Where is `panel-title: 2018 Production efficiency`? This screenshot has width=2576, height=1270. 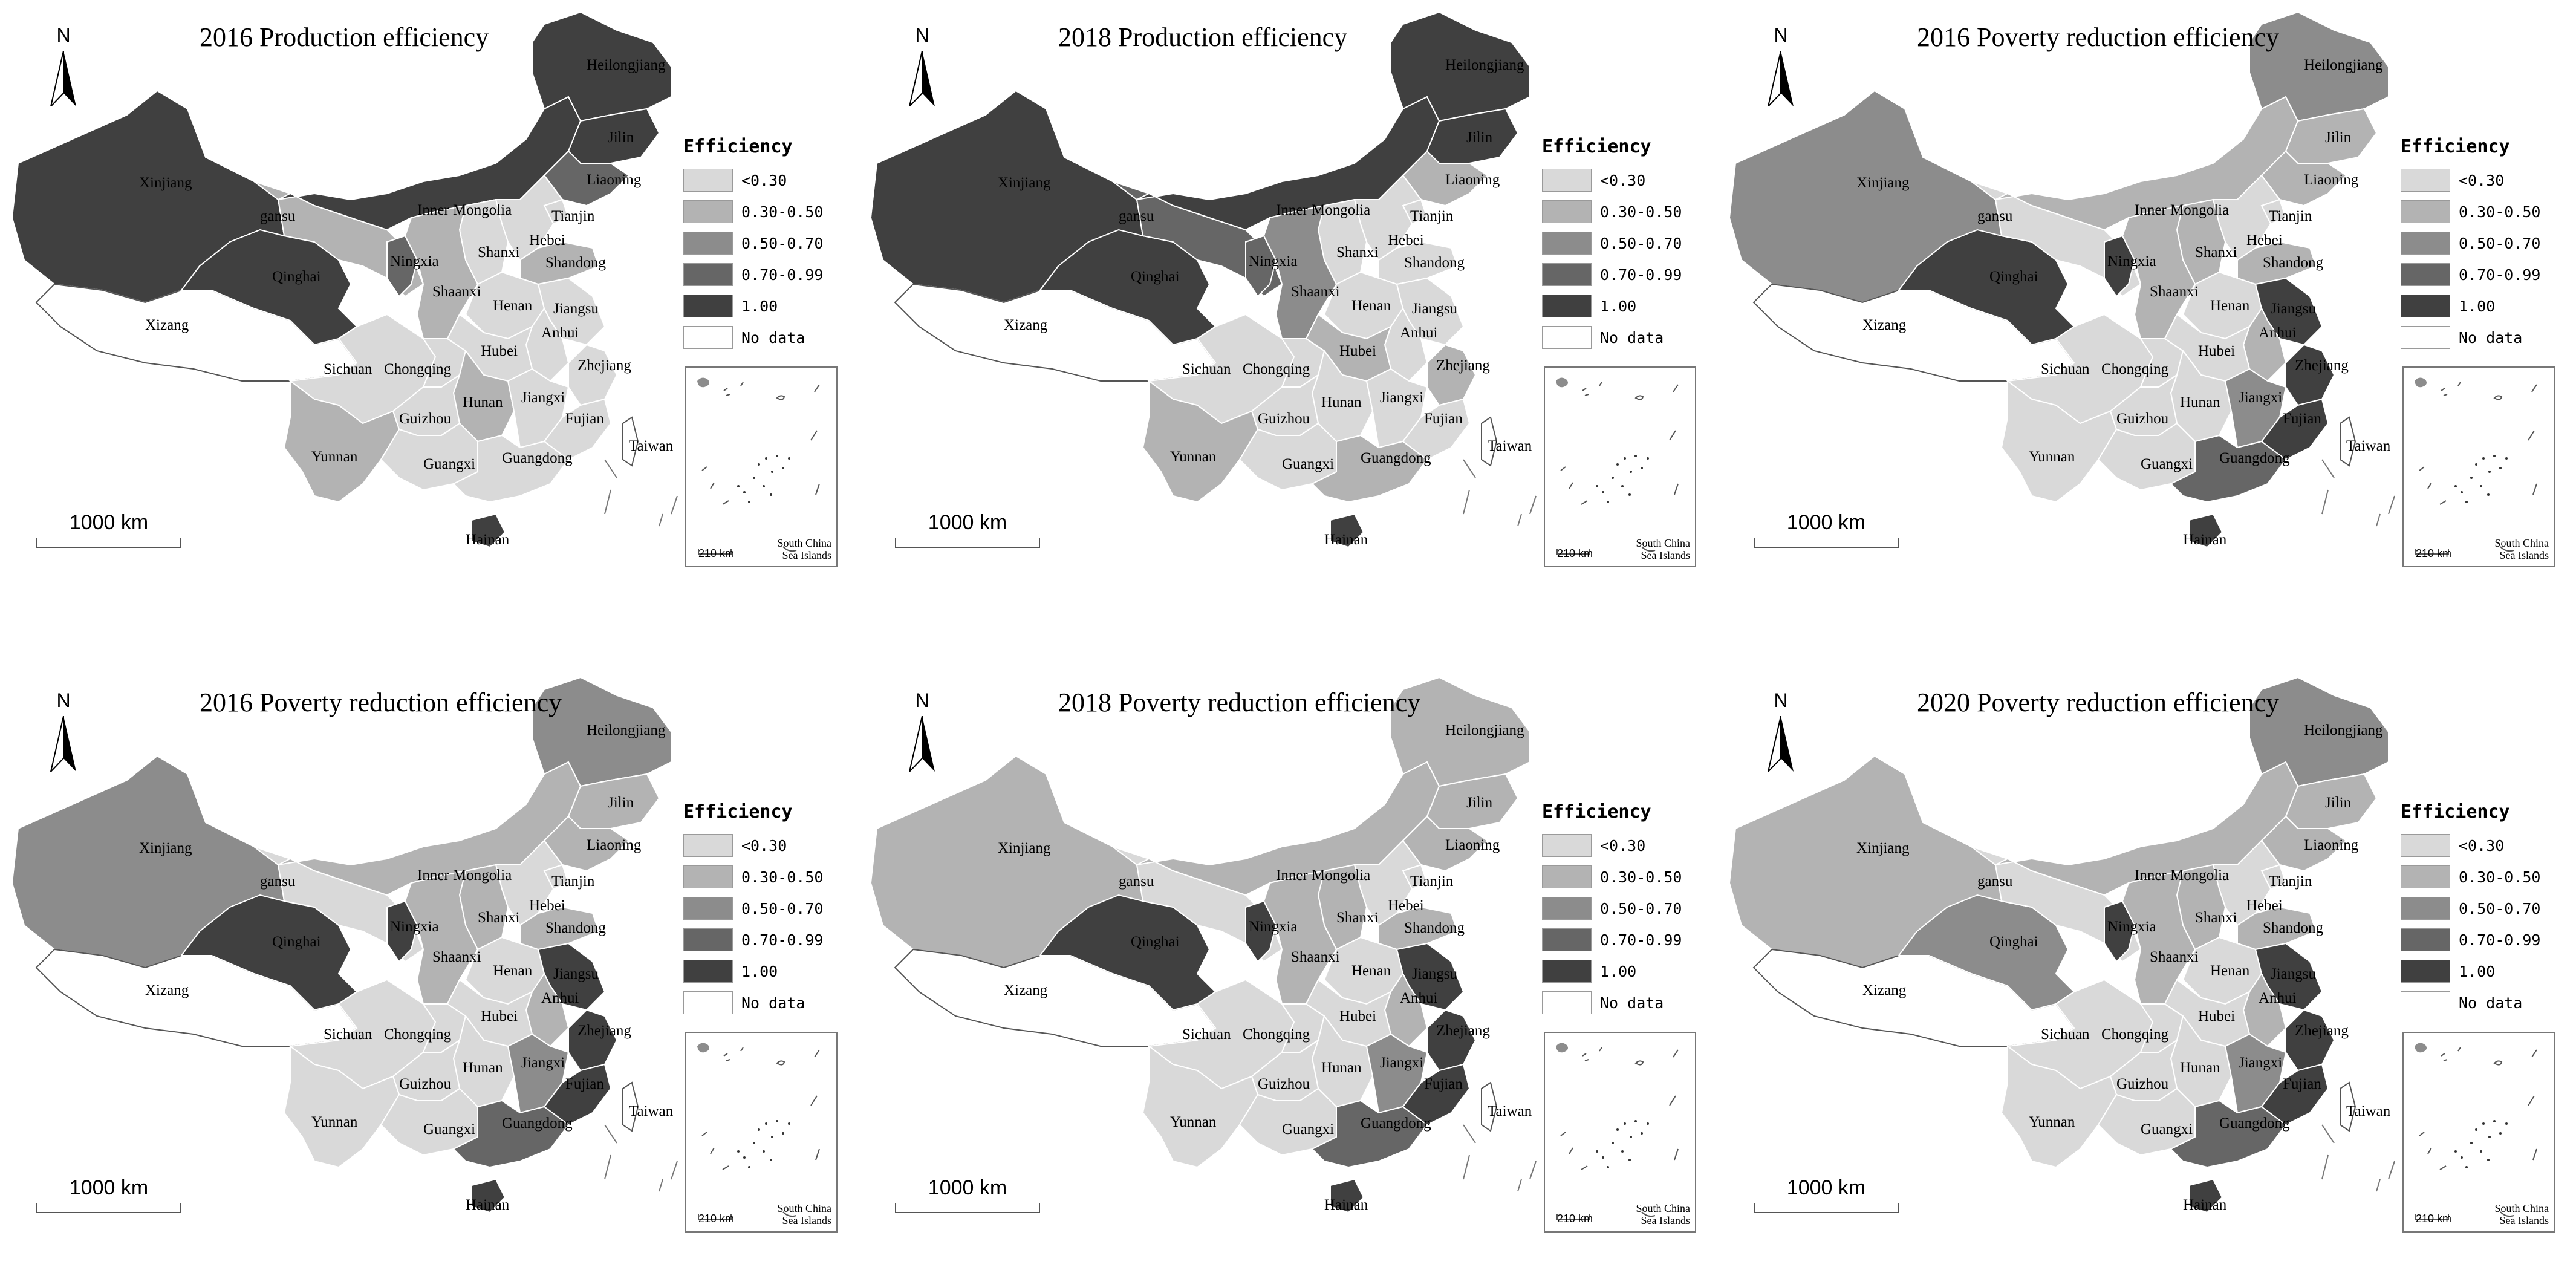
panel-title: 2018 Production efficiency is located at coordinates (1203, 37).